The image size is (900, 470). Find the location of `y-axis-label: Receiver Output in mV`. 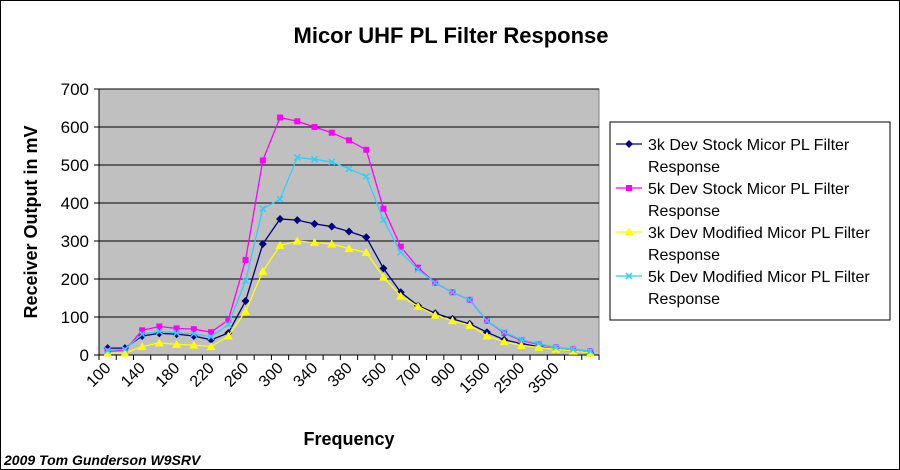

y-axis-label: Receiver Output in mV is located at coordinates (31, 221).